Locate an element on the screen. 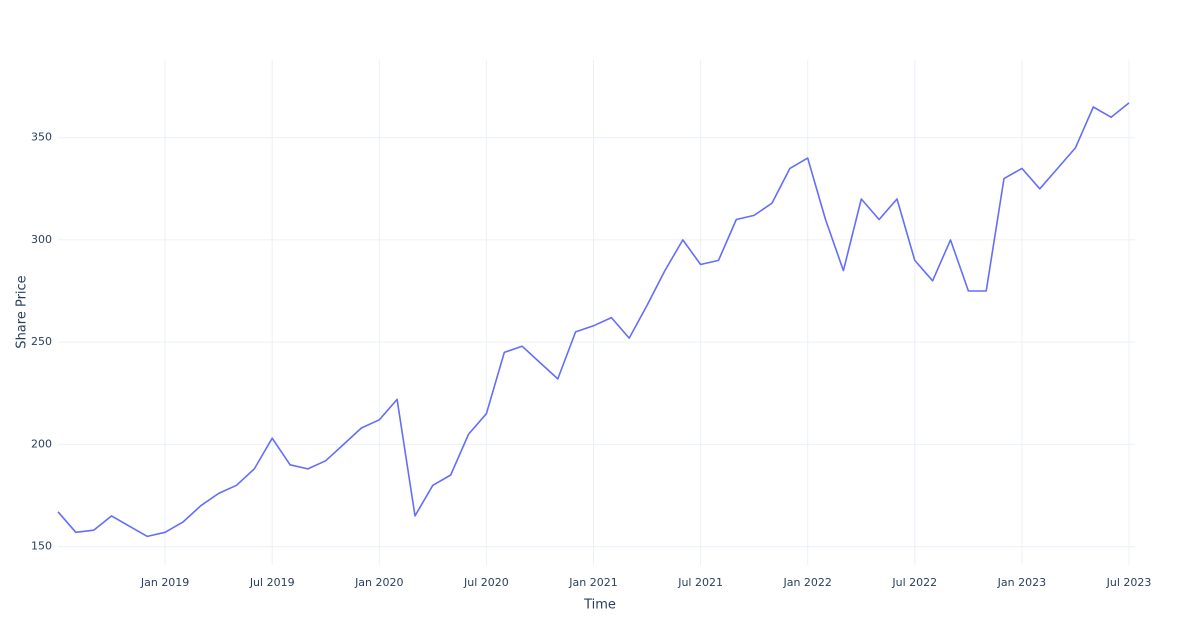 The image size is (1200, 644). x-tick-label: Jan 2020 is located at coordinates (378, 582).